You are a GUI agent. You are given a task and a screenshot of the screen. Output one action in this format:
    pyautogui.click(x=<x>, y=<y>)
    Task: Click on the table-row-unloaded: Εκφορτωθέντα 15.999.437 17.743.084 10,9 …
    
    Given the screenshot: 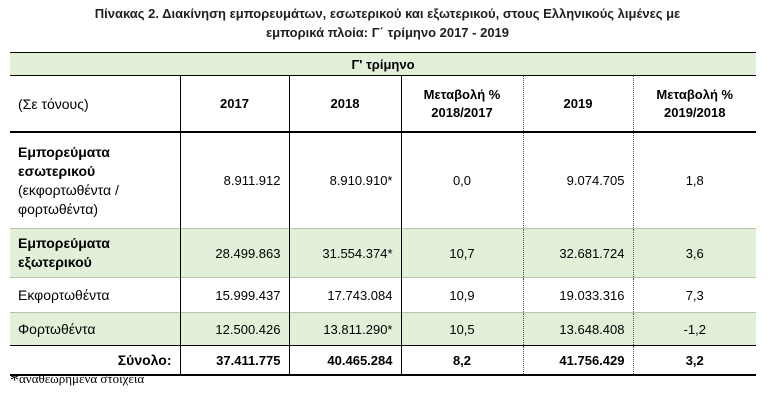 What is the action you would take?
    pyautogui.click(x=383, y=295)
    